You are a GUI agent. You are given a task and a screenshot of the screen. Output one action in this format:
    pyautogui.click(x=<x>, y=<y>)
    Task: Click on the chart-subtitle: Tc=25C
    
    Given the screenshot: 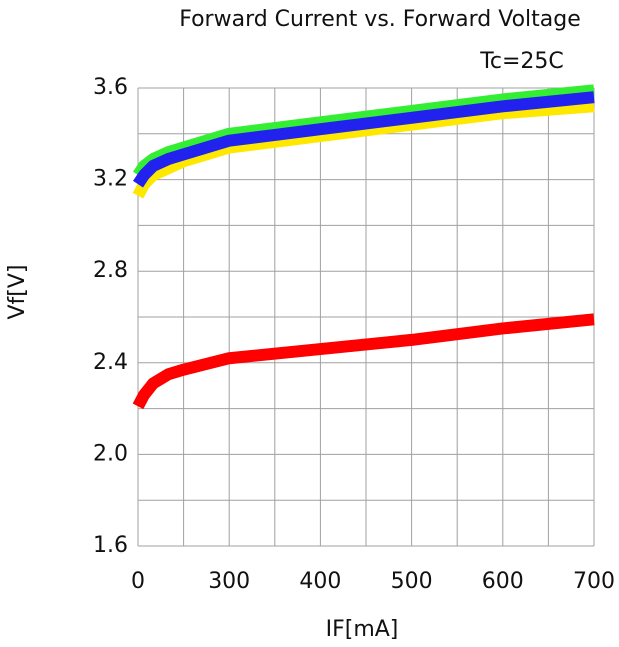 What is the action you would take?
    pyautogui.click(x=521, y=61)
    